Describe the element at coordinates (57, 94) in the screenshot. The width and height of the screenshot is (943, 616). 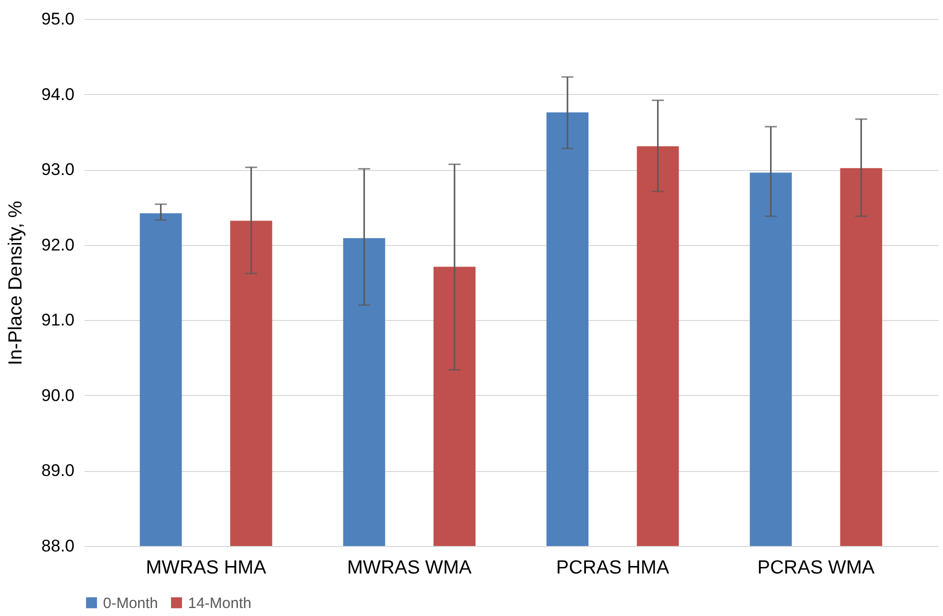
I see `y-tick-label: 94.0` at that location.